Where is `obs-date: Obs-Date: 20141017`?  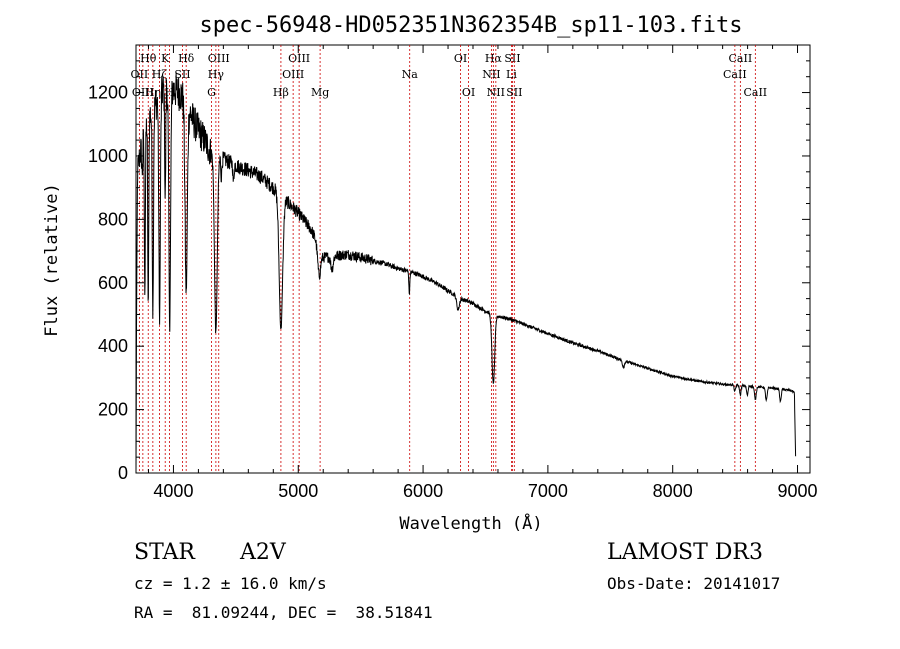
obs-date: Obs-Date: 20141017 is located at coordinates (694, 583).